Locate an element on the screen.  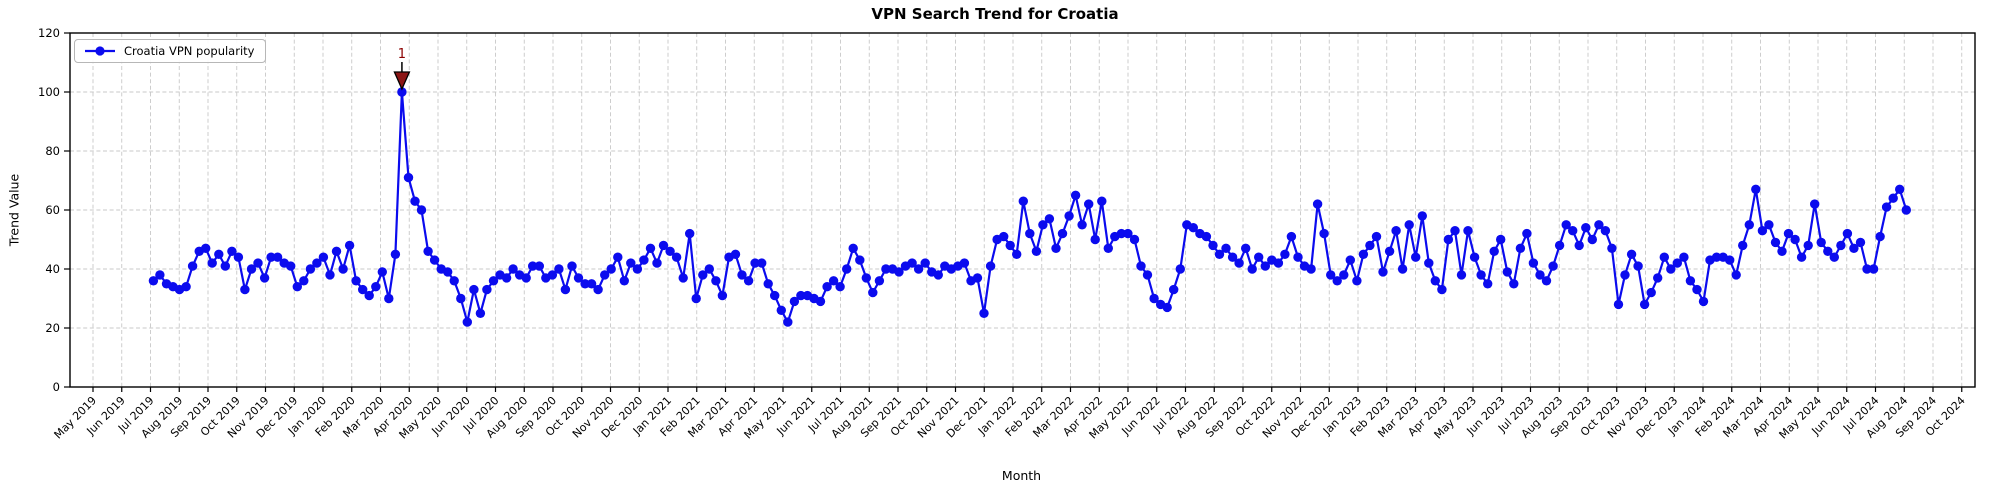
legend-line-marker-icon is located at coordinates (100, 51).